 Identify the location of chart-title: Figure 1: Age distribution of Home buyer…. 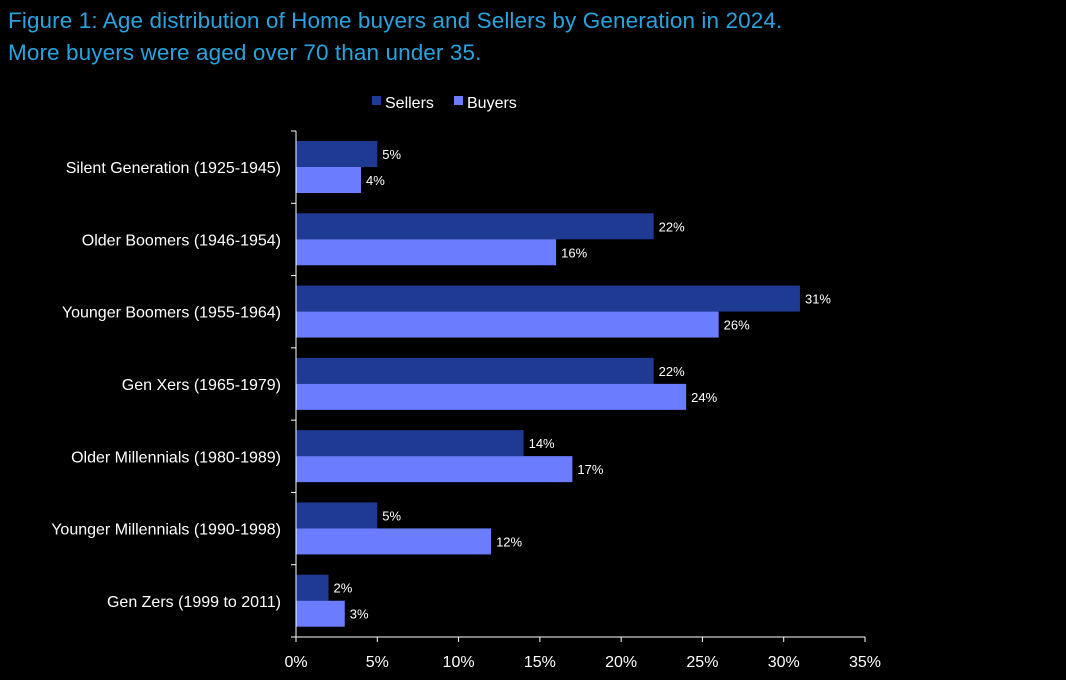
(395, 20).